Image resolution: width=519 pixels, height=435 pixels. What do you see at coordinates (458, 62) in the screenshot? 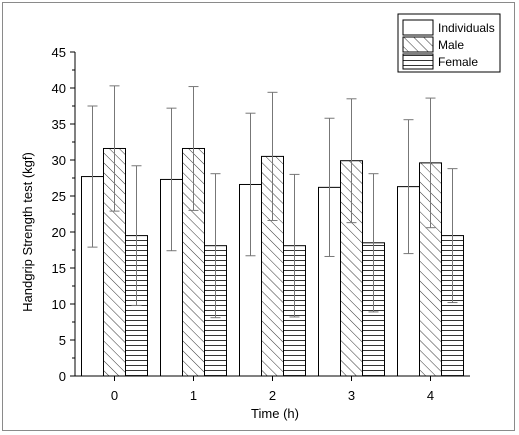
I see `legend-label-female: Female` at bounding box center [458, 62].